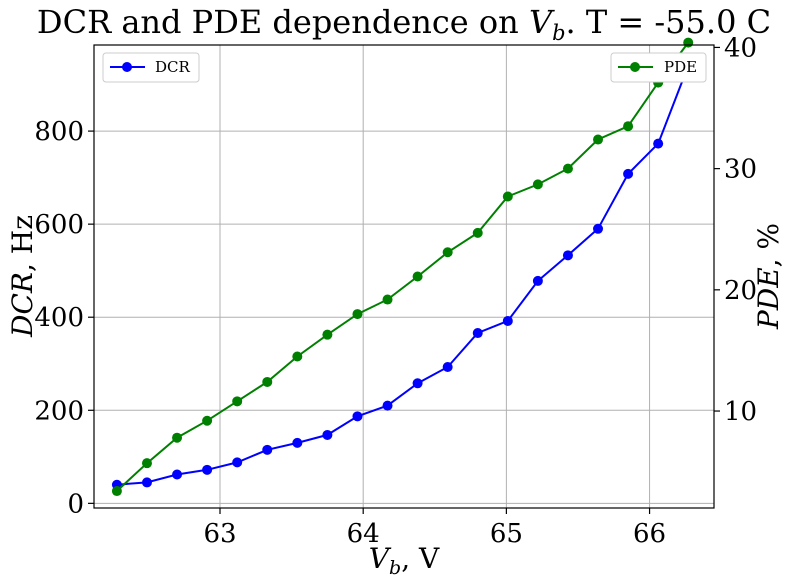 The width and height of the screenshot is (796, 585). Describe the element at coordinates (768, 276) in the screenshot. I see `y-axis-label-right: PDE, %` at that location.